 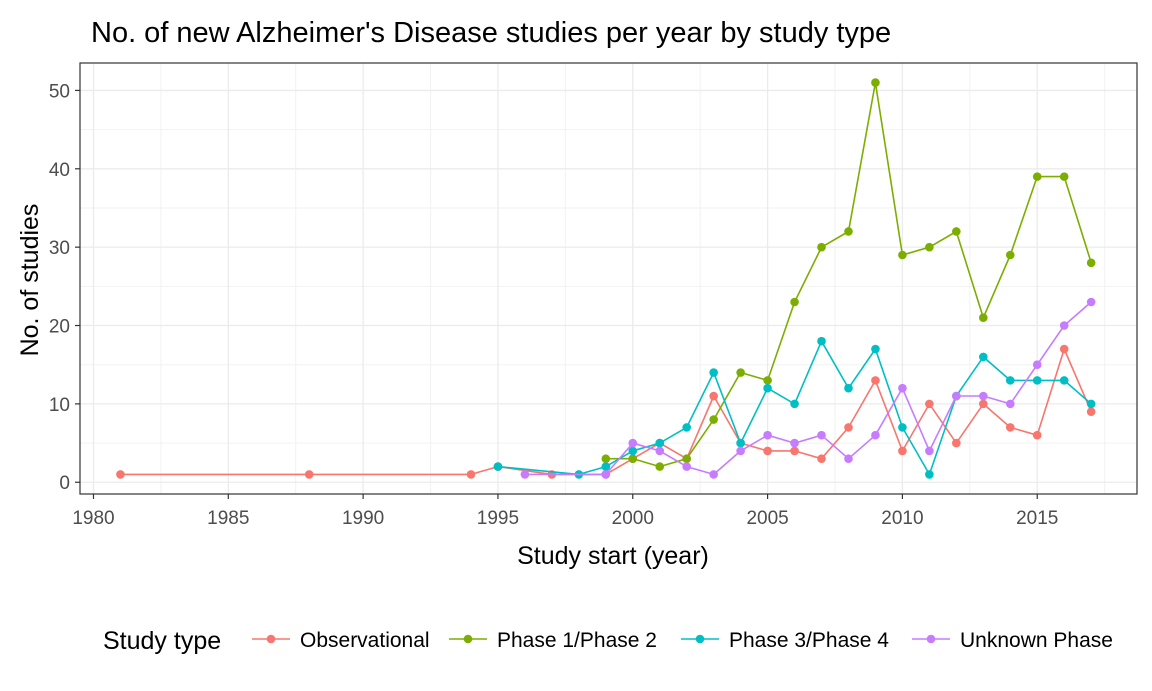 I want to click on y-tick-label: 10, so click(x=59, y=405).